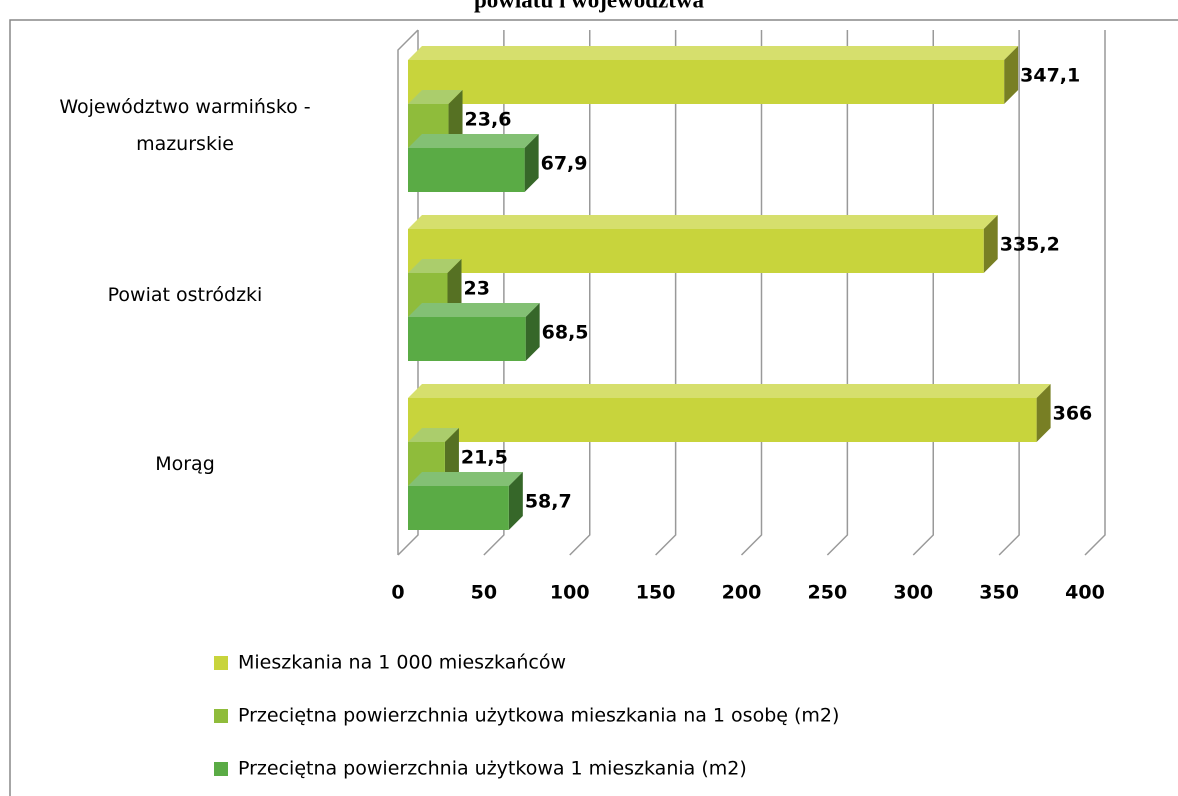  Describe the element at coordinates (1085, 593) in the screenshot. I see `x-tick-label: 400` at that location.